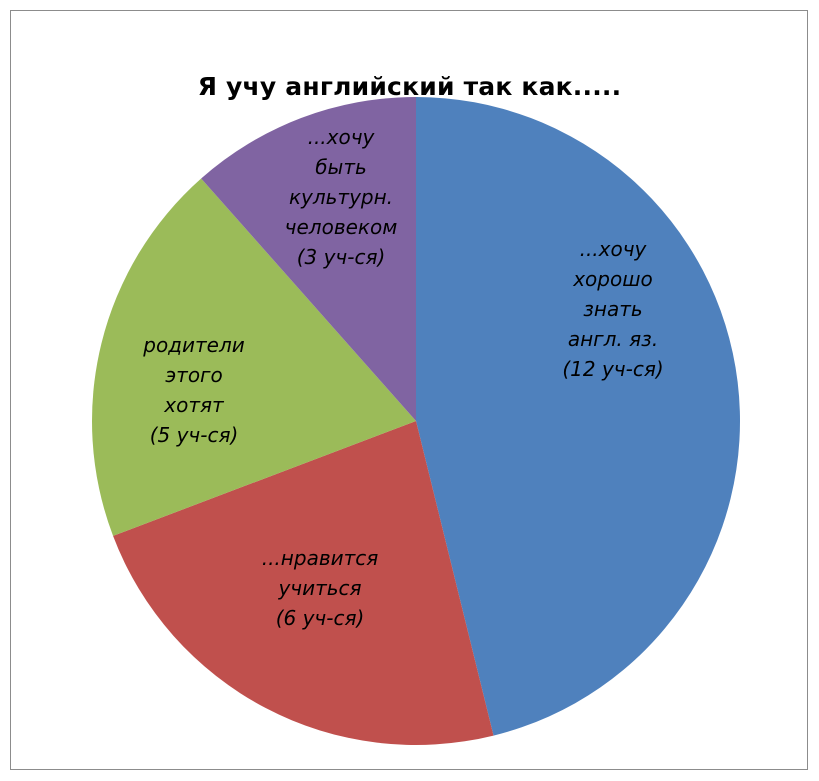 This screenshot has height=781, width=819. Describe the element at coordinates (613, 339) in the screenshot. I see `slice-label-line: англ. яз.` at that location.